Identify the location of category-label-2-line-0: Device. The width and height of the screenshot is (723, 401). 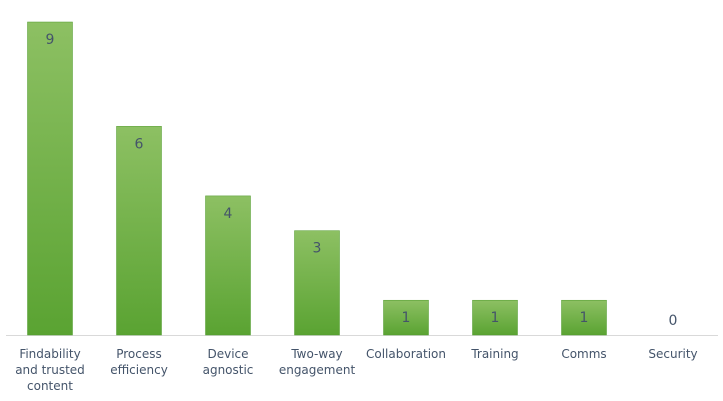
(227, 354).